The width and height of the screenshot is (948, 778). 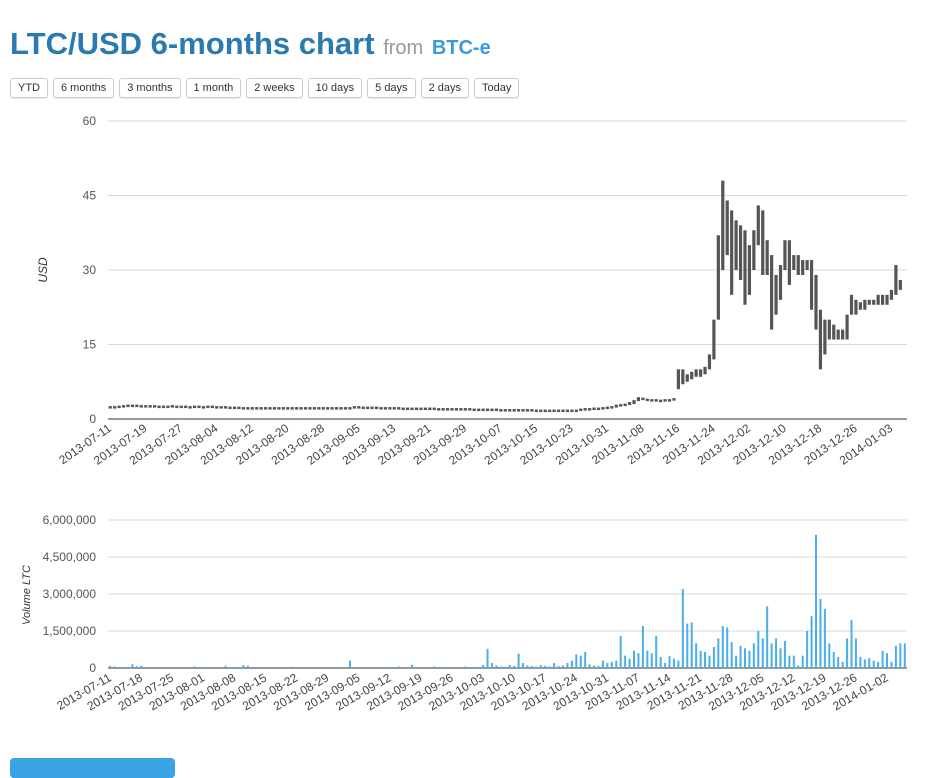 I want to click on bottom-button, so click(x=92, y=768).